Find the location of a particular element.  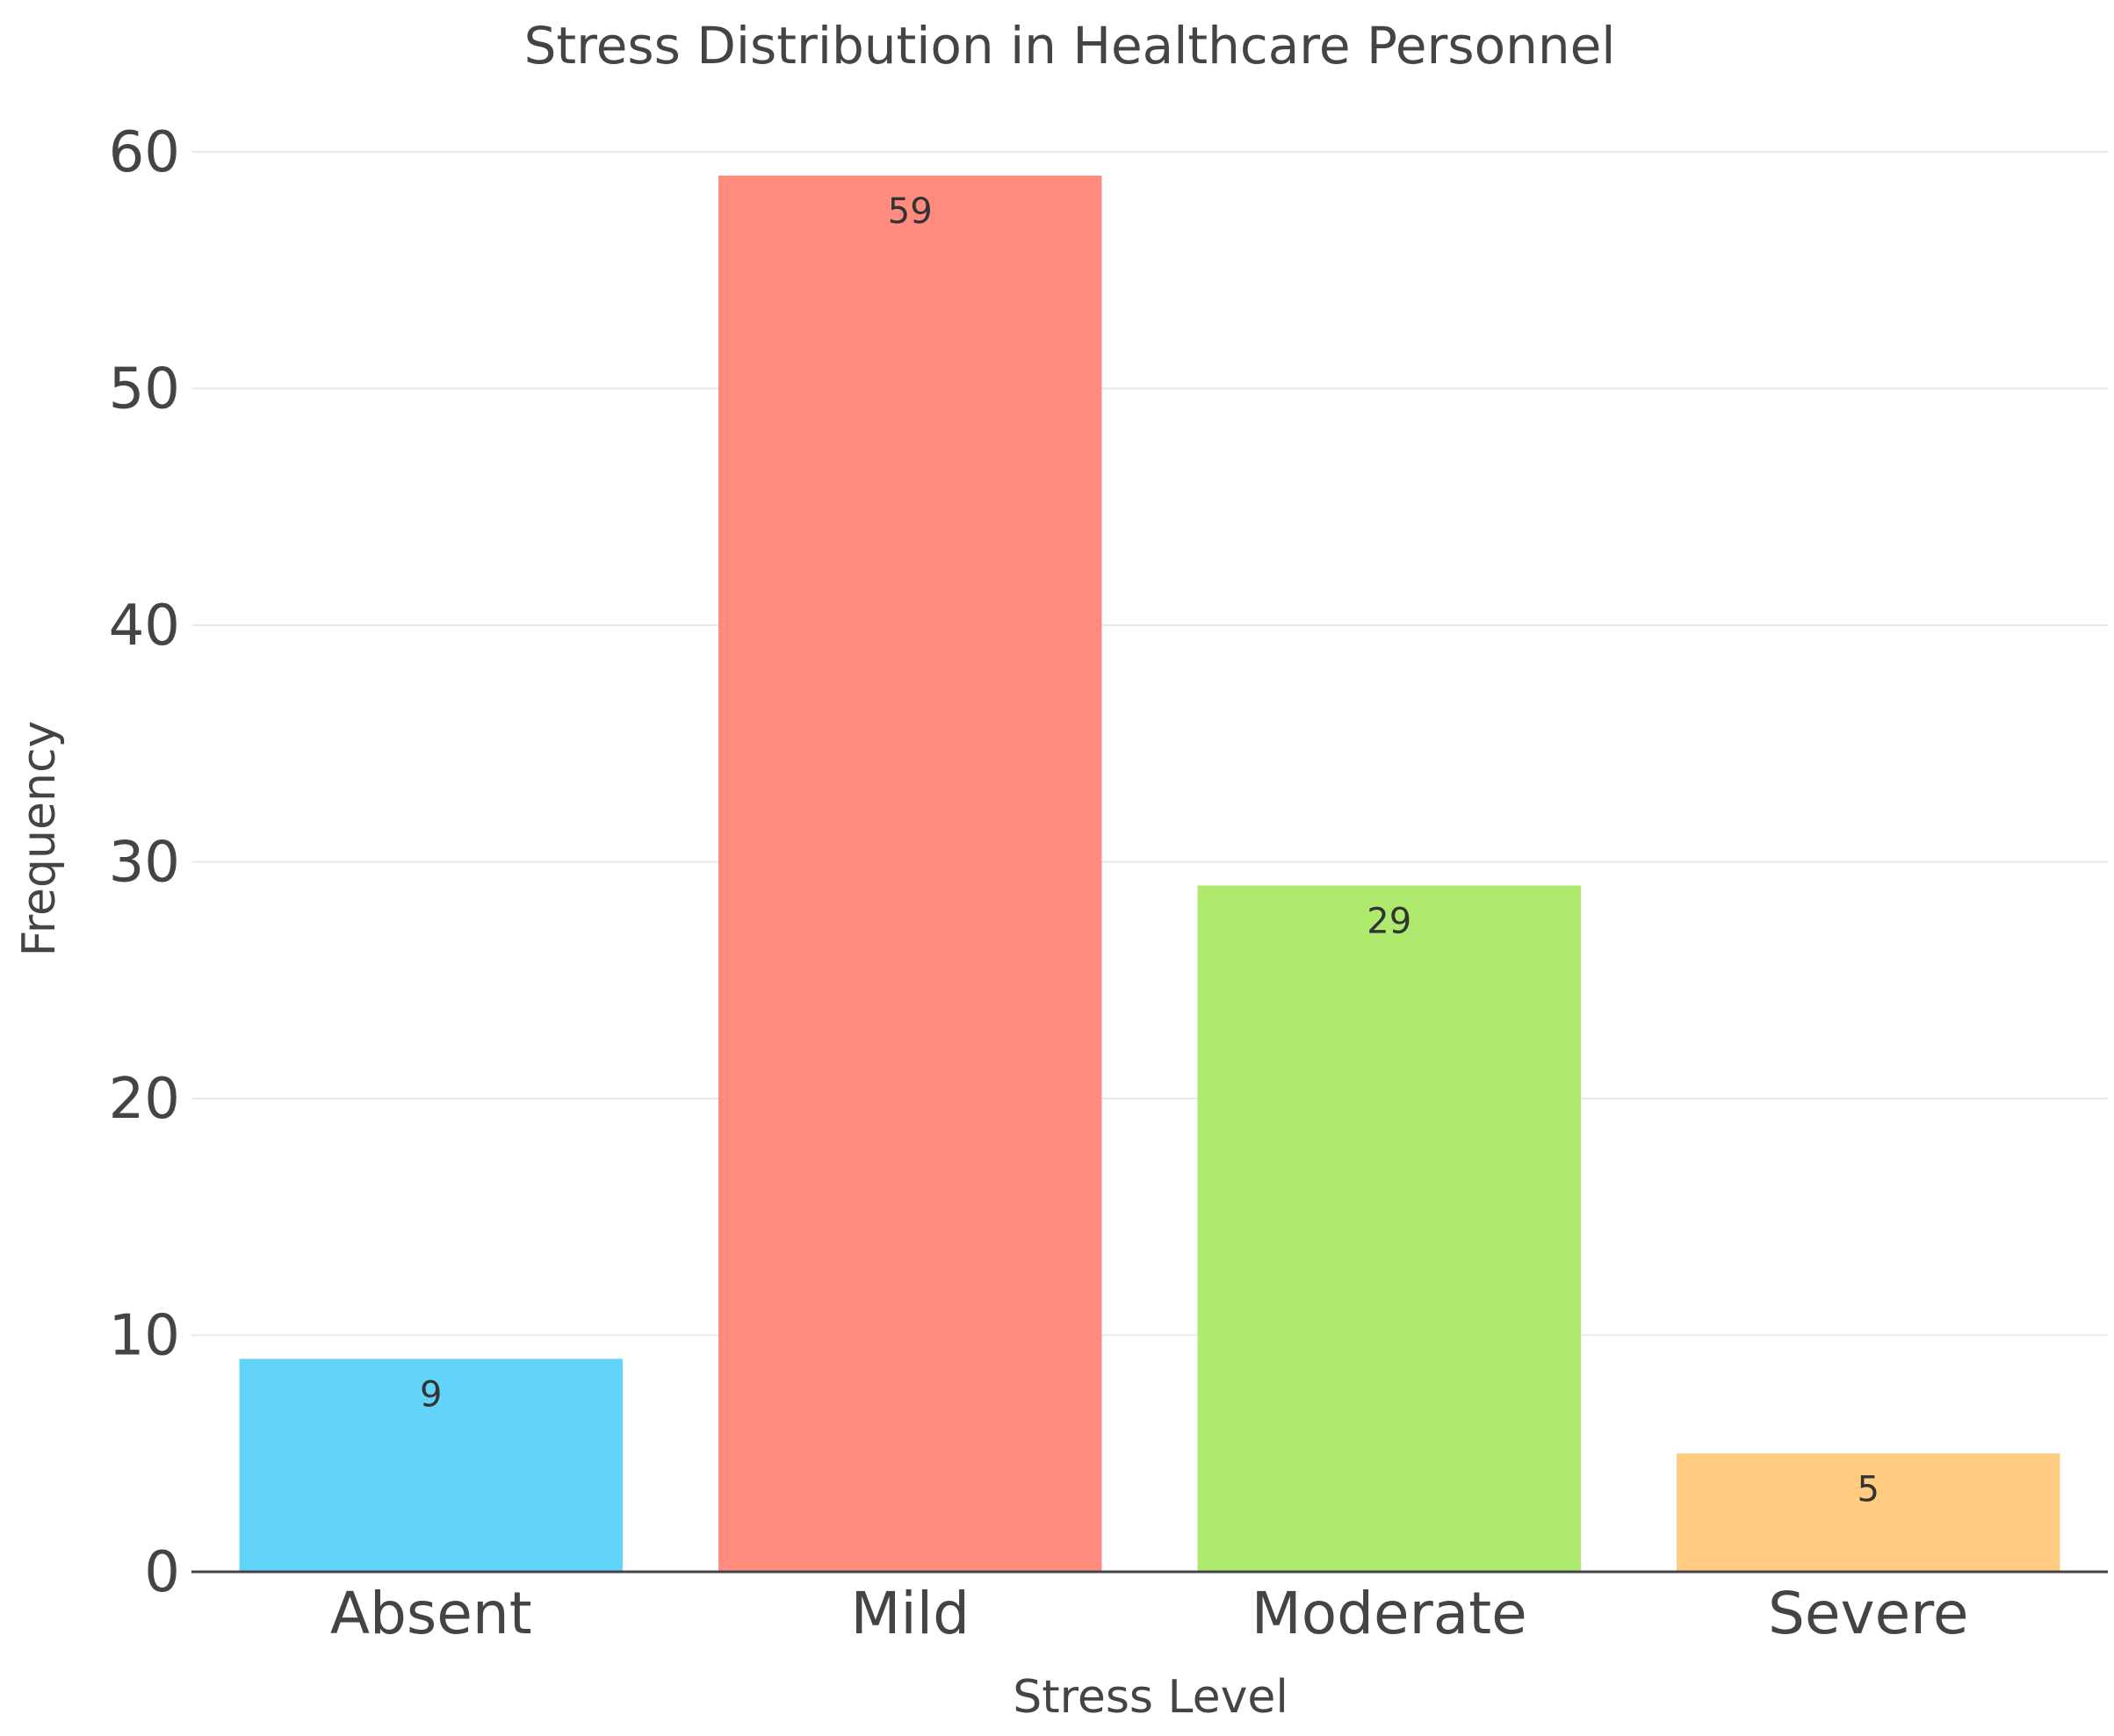

x-axis-title: Stress Level is located at coordinates (1151, 1697).